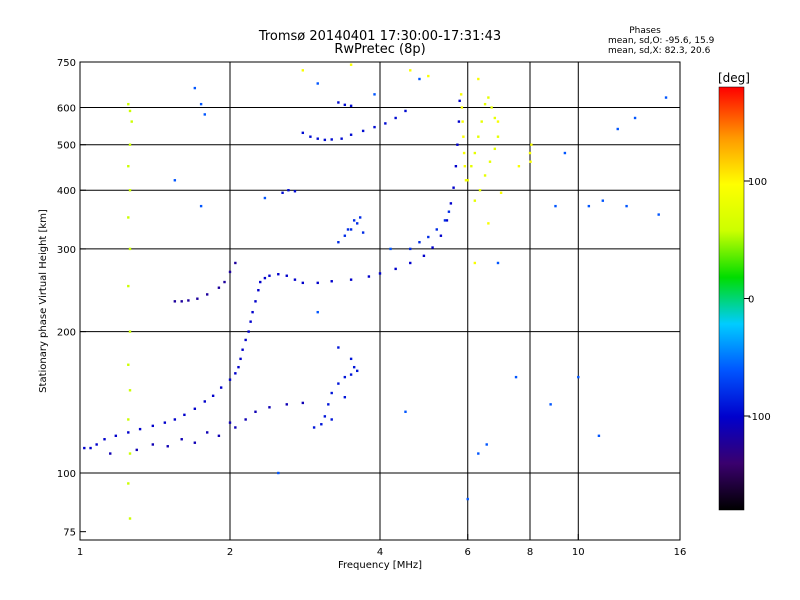  What do you see at coordinates (66, 191) in the screenshot?
I see `y-tick-label: 400` at bounding box center [66, 191].